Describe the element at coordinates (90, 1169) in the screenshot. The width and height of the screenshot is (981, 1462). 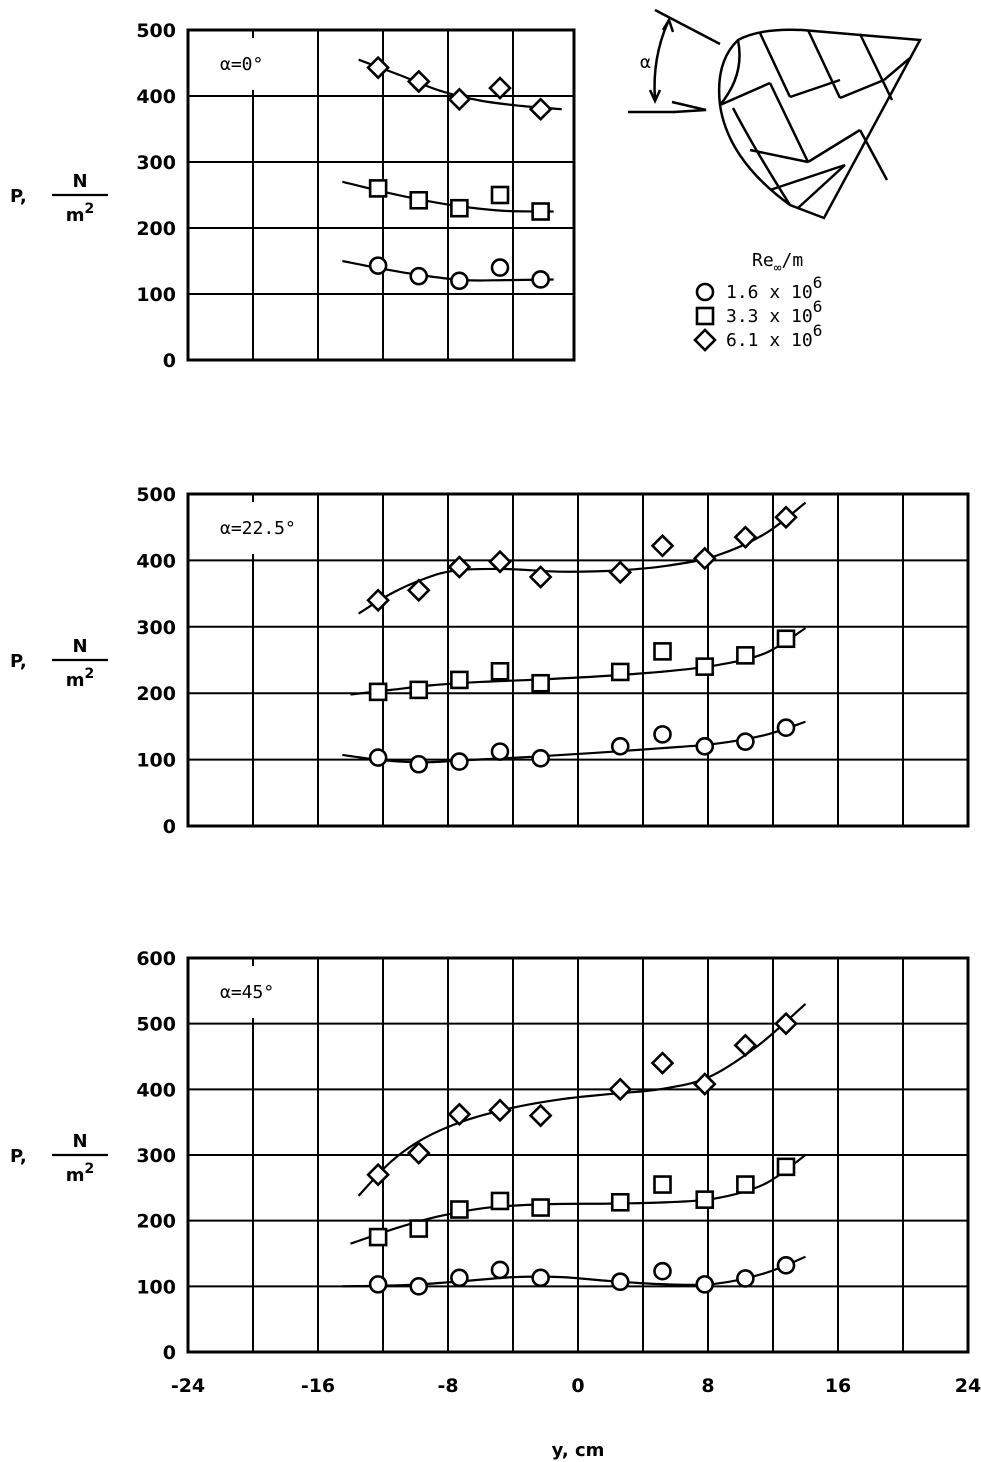
I see `y-unit-exponent: 2` at that location.